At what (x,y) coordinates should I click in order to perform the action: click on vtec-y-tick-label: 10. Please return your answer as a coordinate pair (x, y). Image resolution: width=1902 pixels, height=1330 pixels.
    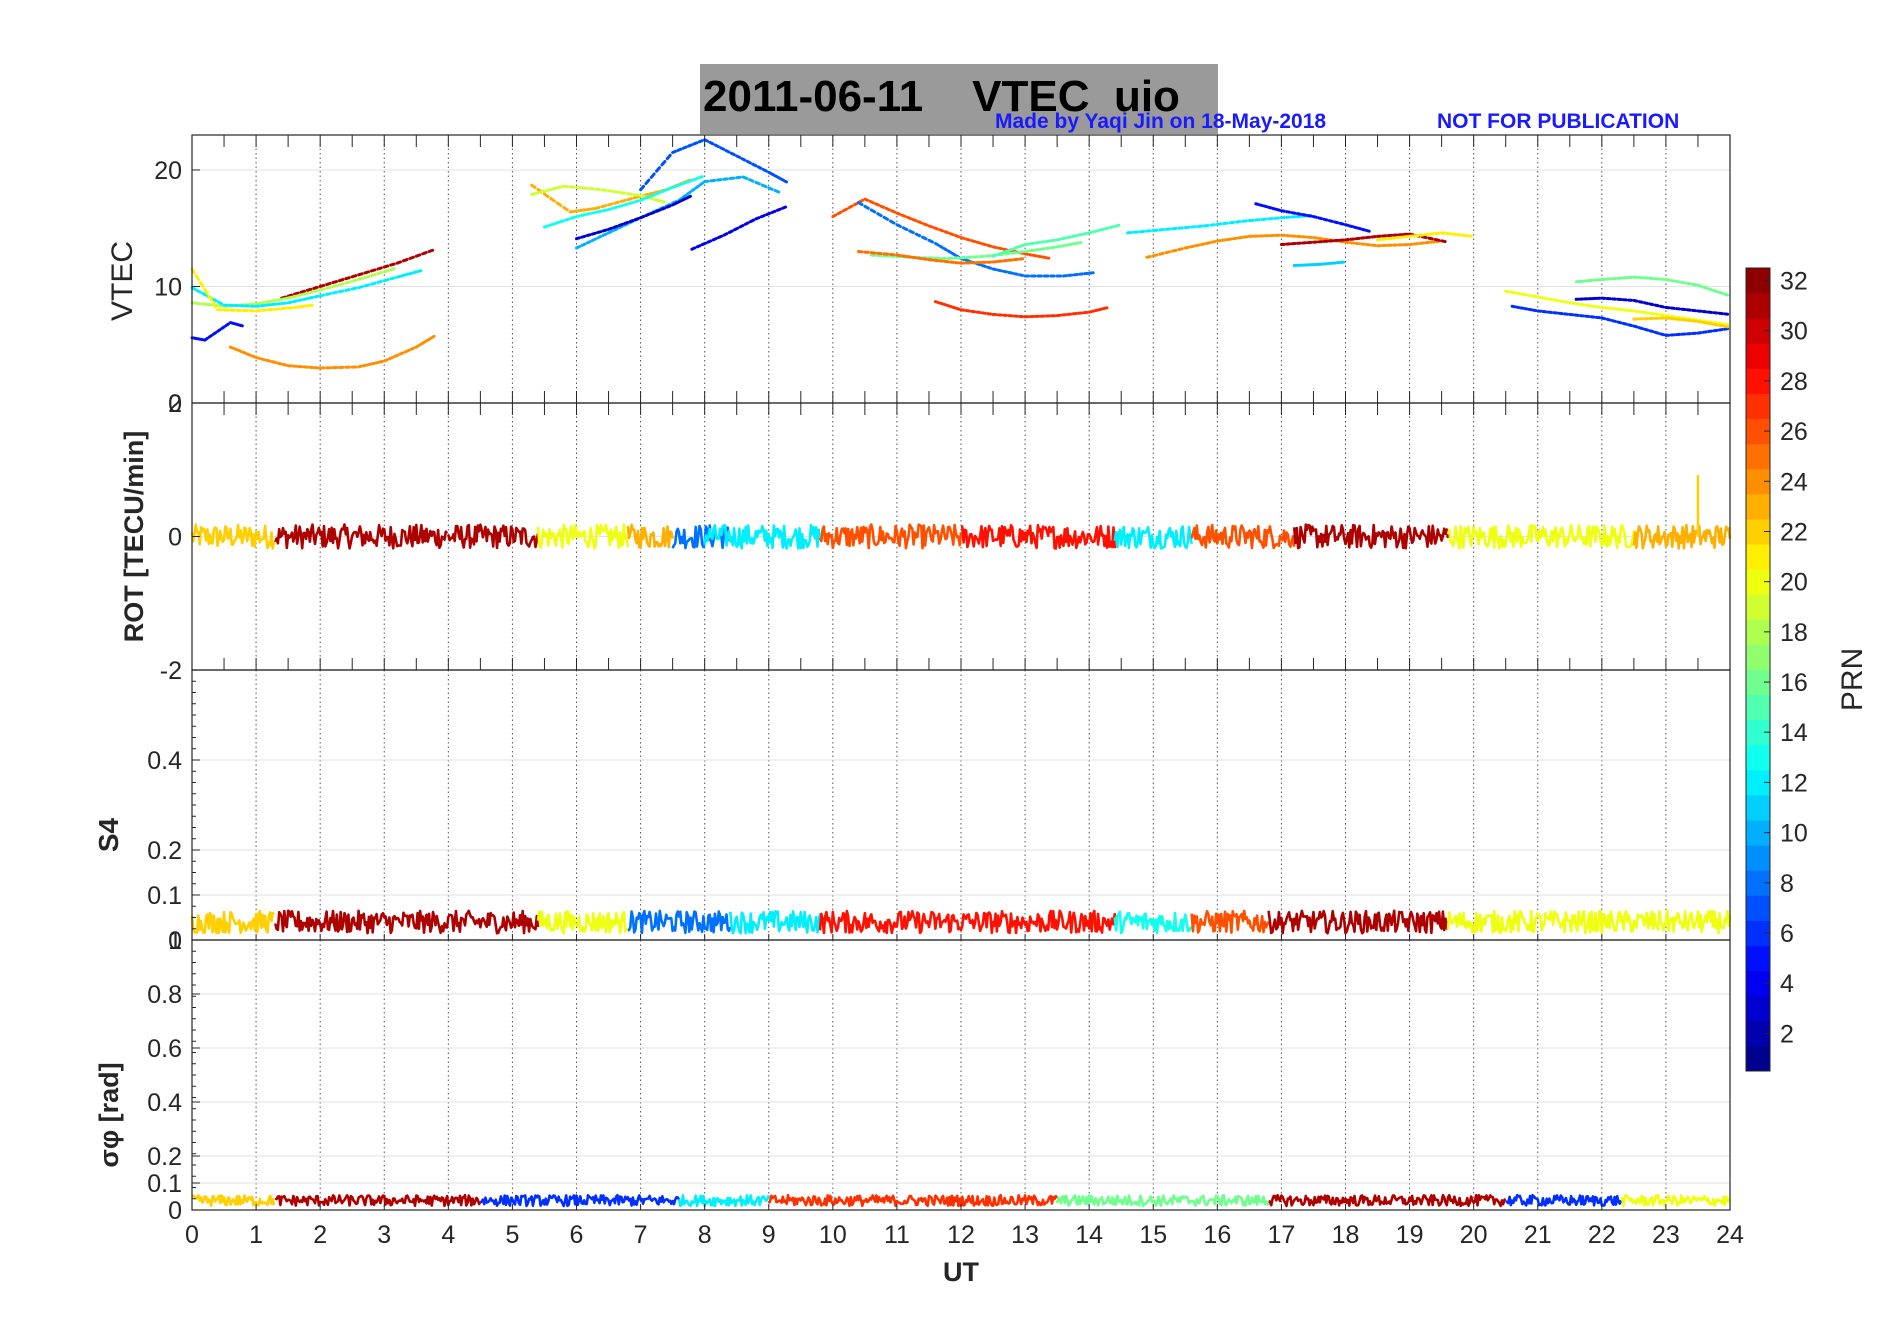
    Looking at the image, I should click on (168, 287).